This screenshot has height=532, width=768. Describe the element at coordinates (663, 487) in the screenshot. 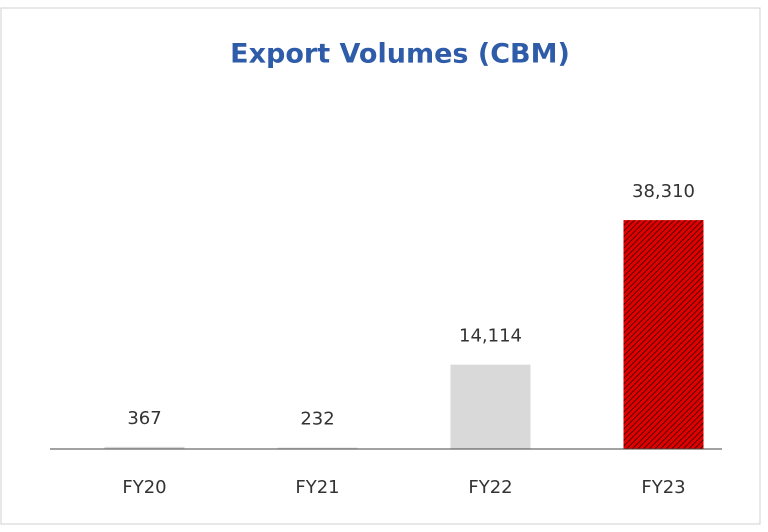

I see `x-tick-label: FY23` at that location.